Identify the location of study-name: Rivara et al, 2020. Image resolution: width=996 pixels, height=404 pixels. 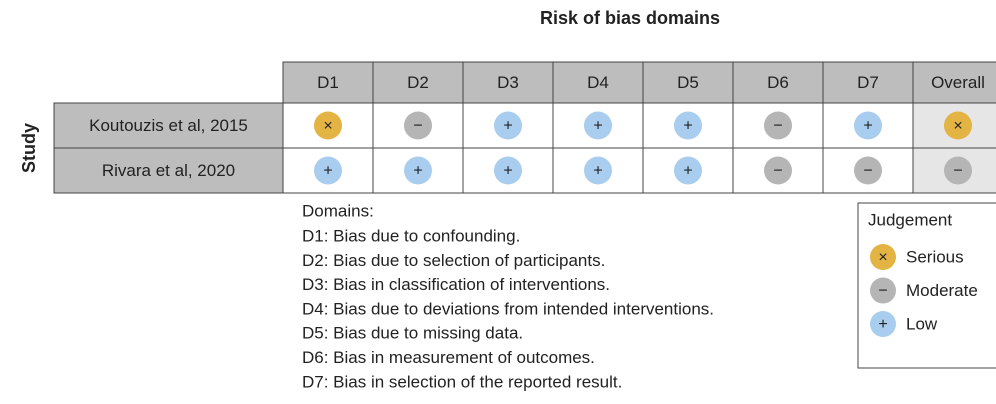
(168, 170).